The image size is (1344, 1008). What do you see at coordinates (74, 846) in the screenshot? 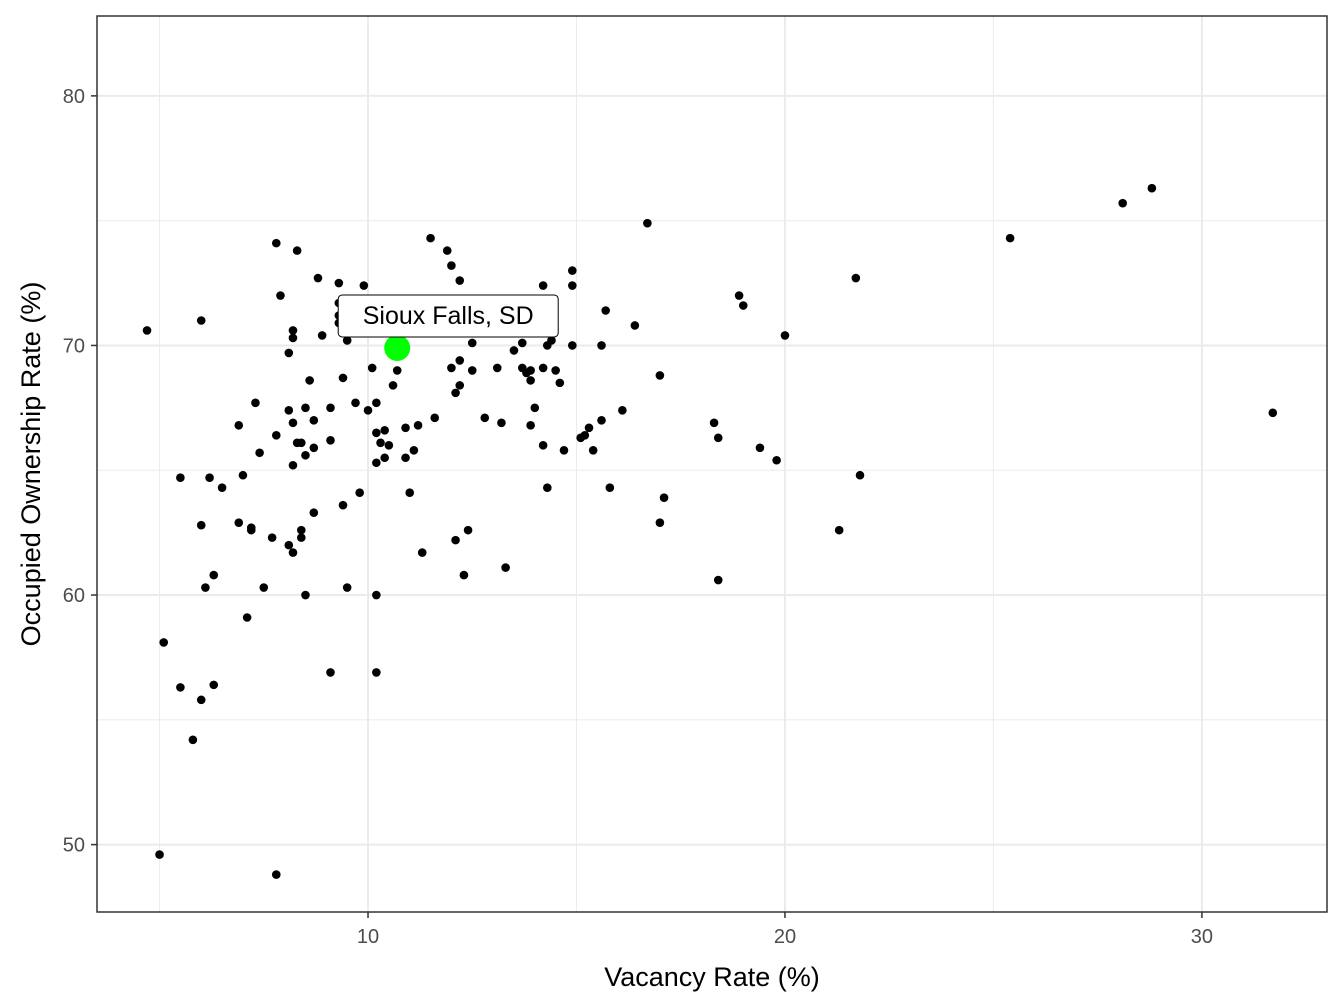
I see `y-tick-label: 50` at bounding box center [74, 846].